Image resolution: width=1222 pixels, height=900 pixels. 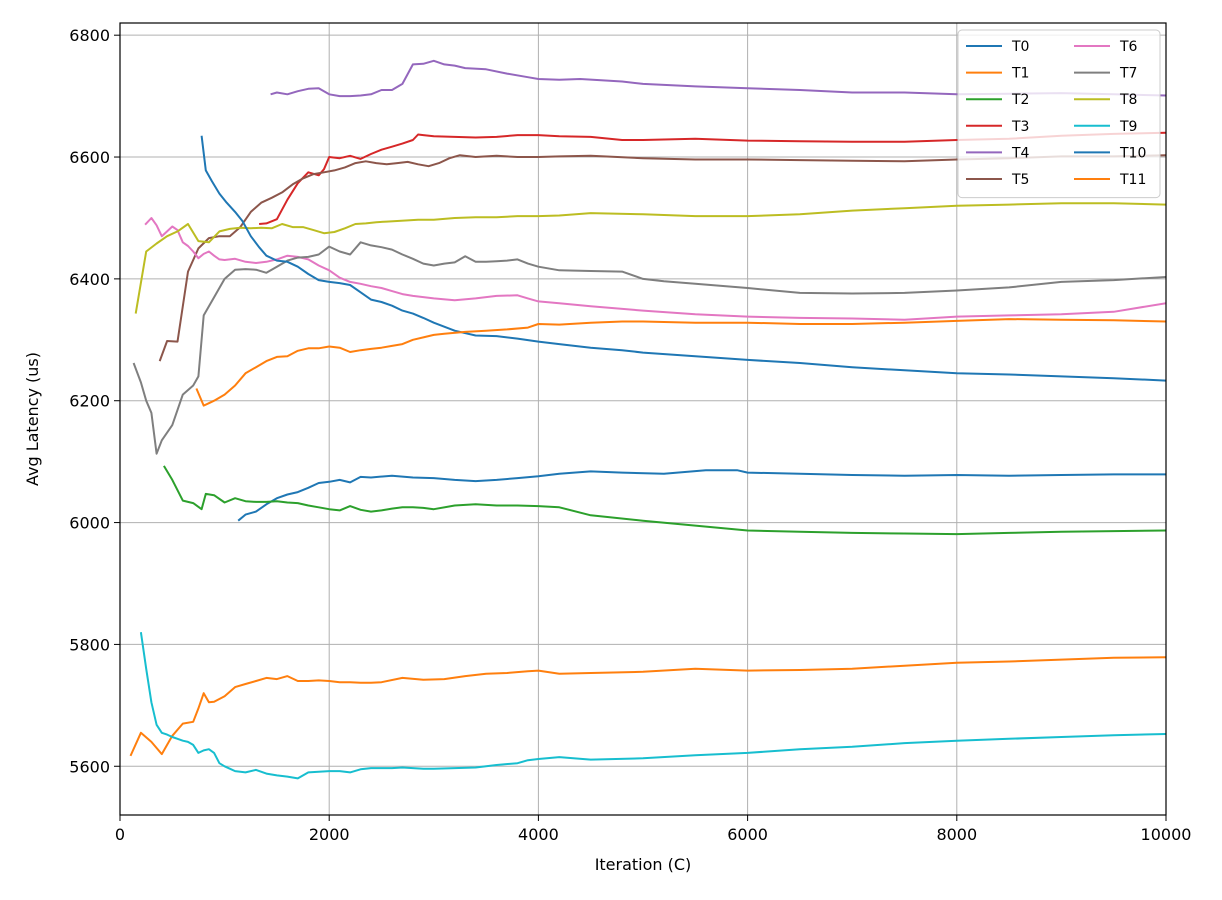 What do you see at coordinates (1128, 100) in the screenshot?
I see `legend-label: T8` at bounding box center [1128, 100].